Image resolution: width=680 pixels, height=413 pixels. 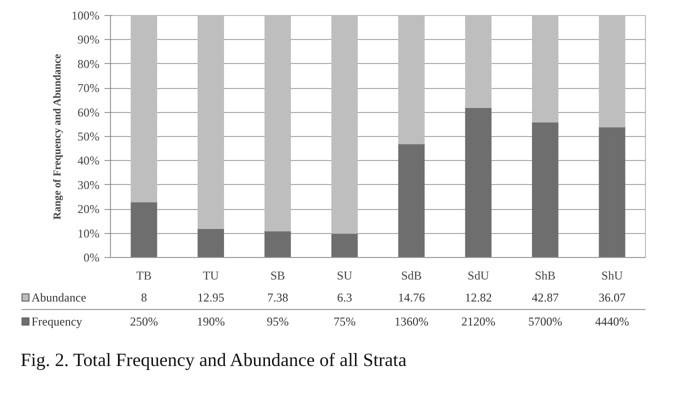 I want to click on text: 5700%, so click(x=545, y=321).